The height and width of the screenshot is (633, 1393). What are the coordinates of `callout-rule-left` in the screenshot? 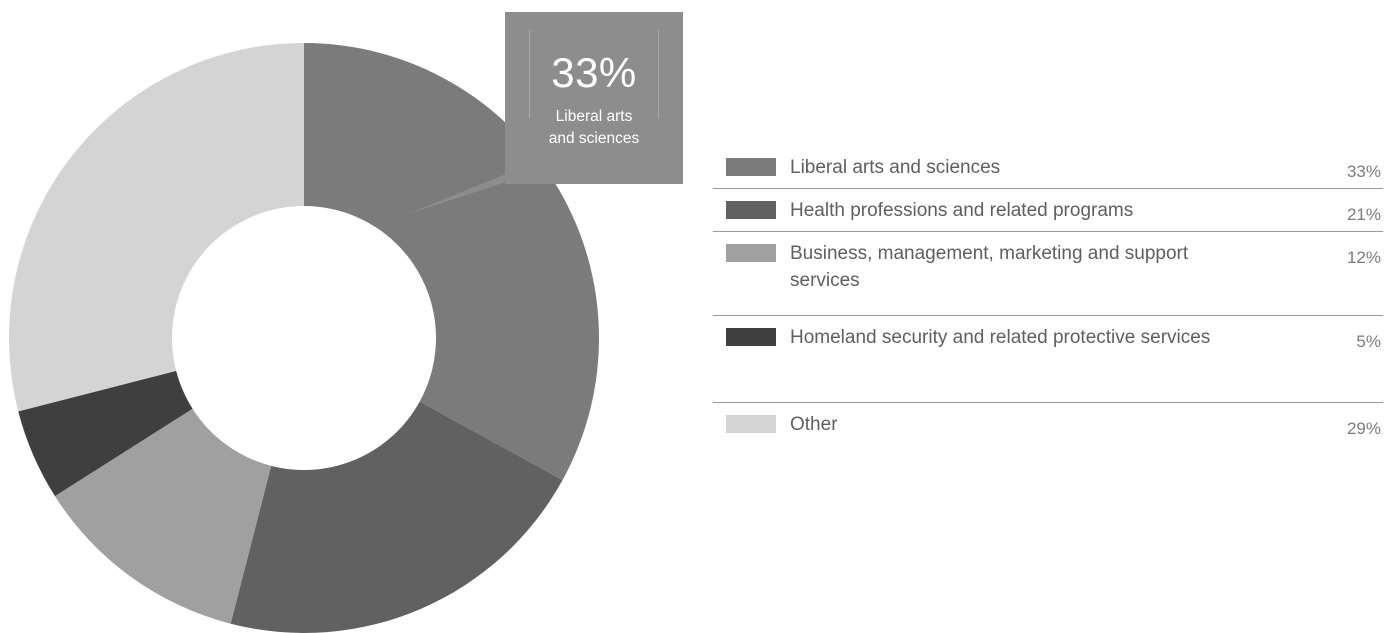 It's located at (529, 74).